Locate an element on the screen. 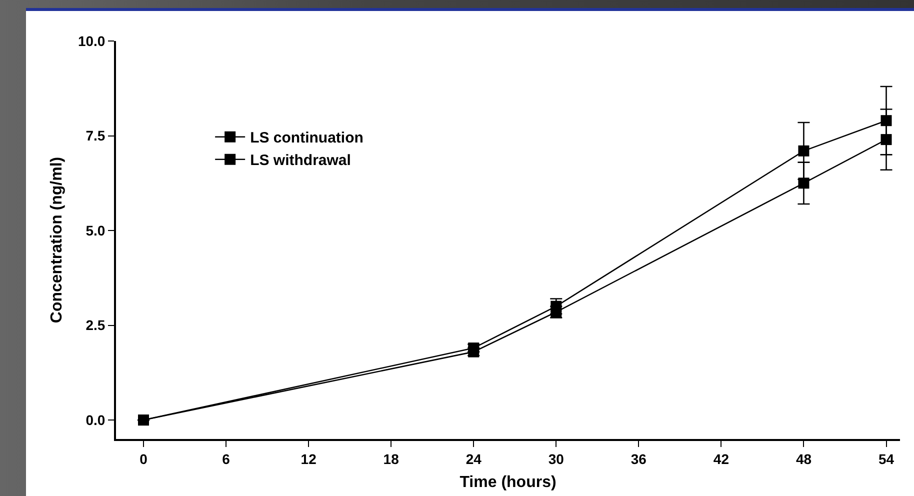  legend-label: LS withdrawal is located at coordinates (300, 161).